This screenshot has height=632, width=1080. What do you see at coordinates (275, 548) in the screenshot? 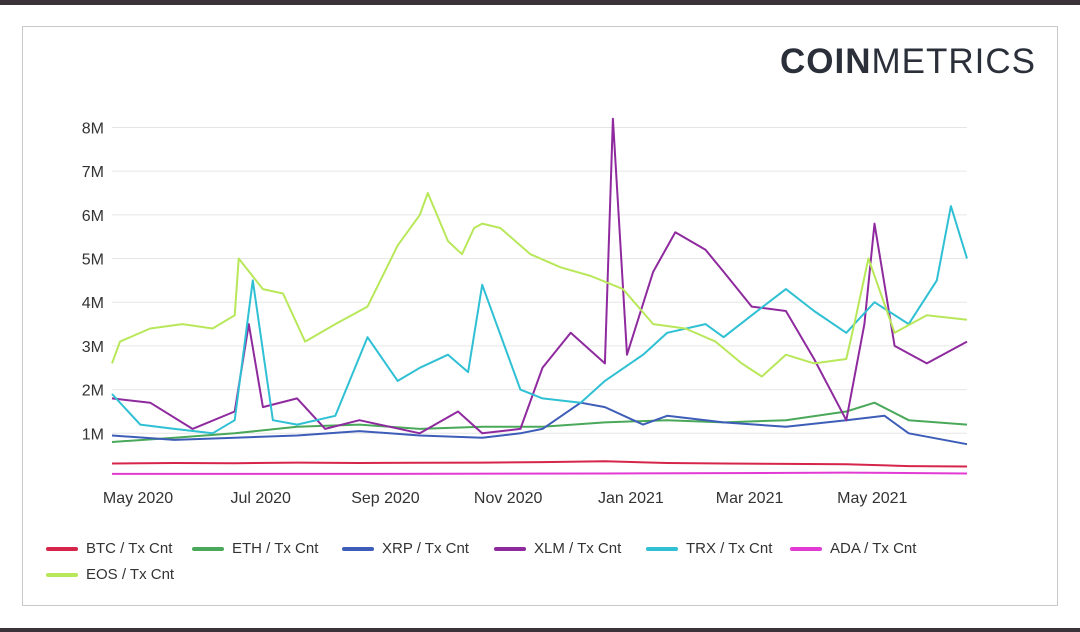
I see `legend-label: ETH / Tx Cnt` at bounding box center [275, 548].